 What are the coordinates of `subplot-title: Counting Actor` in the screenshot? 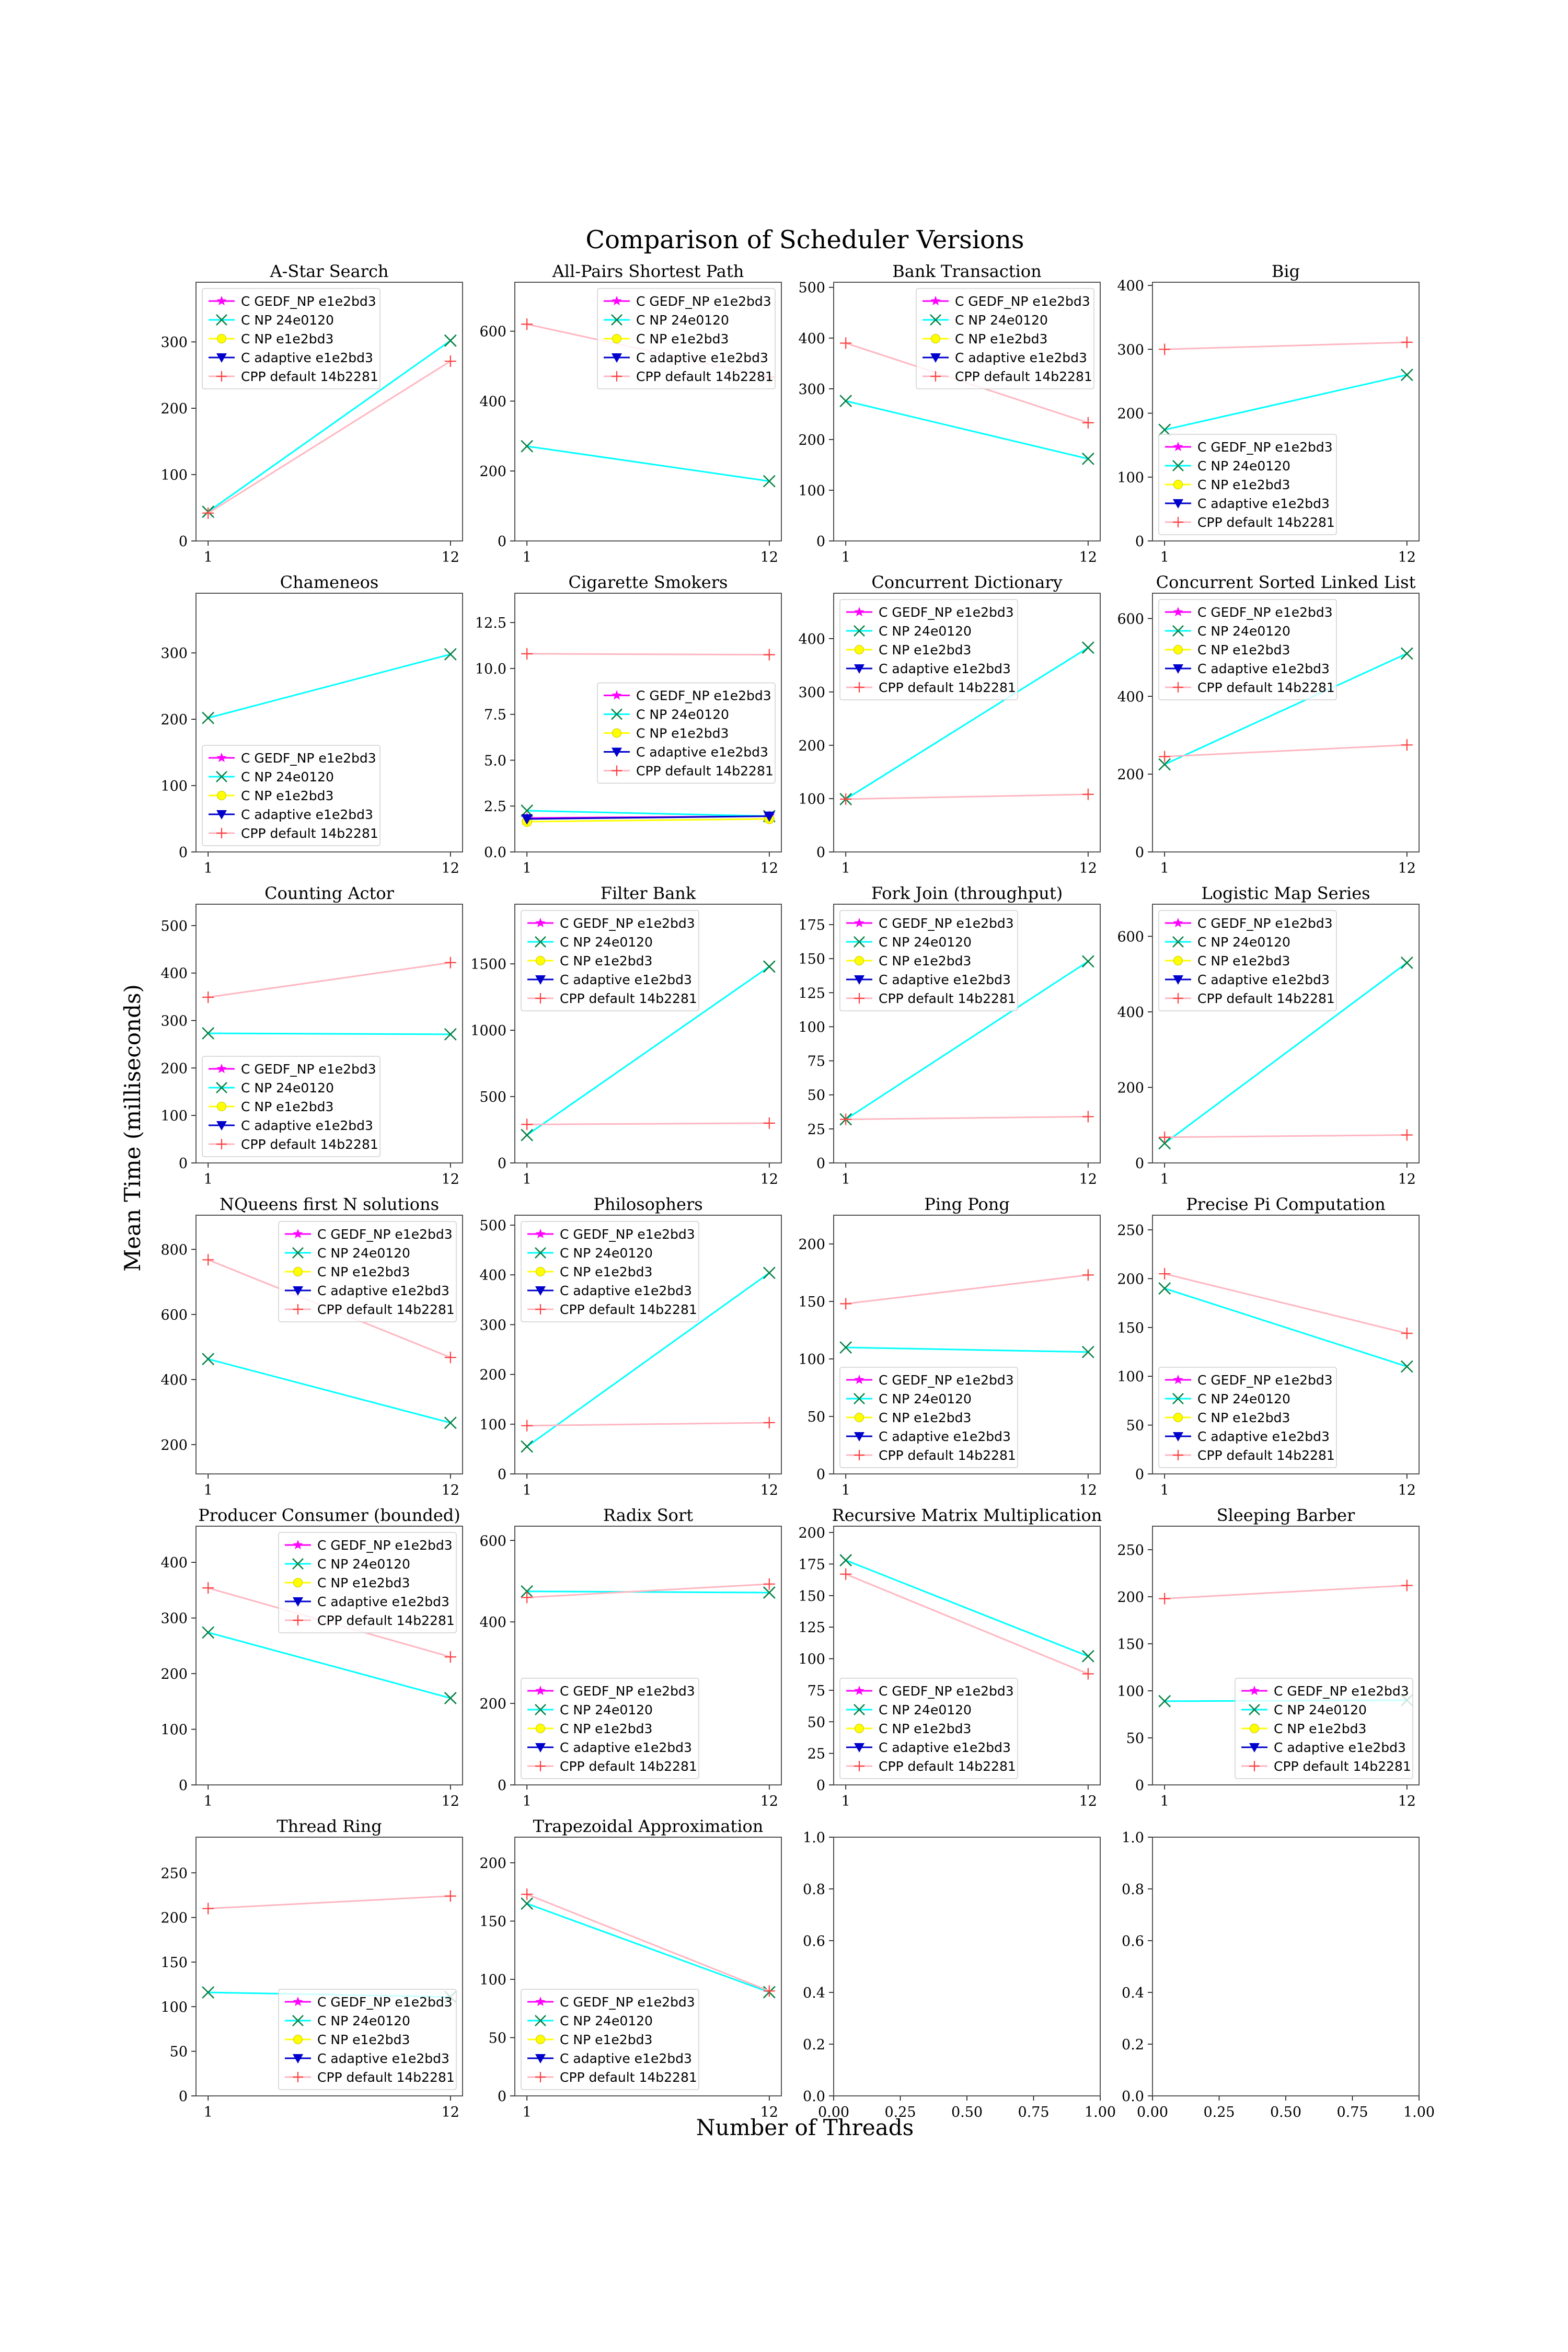 It's located at (329, 893).